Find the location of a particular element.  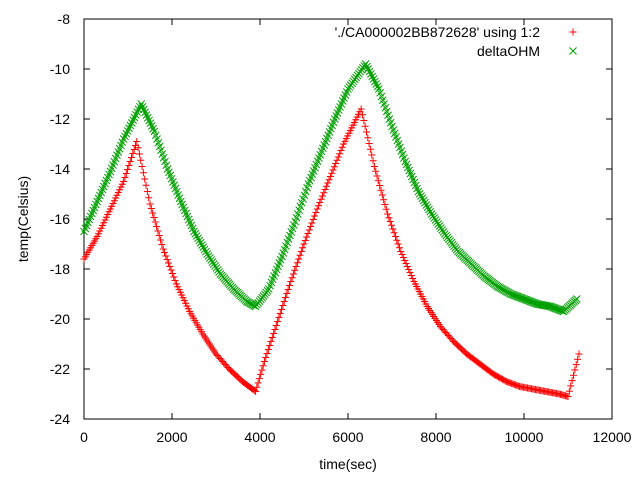

legend-label-series-2: deltaOHM is located at coordinates (508, 51).